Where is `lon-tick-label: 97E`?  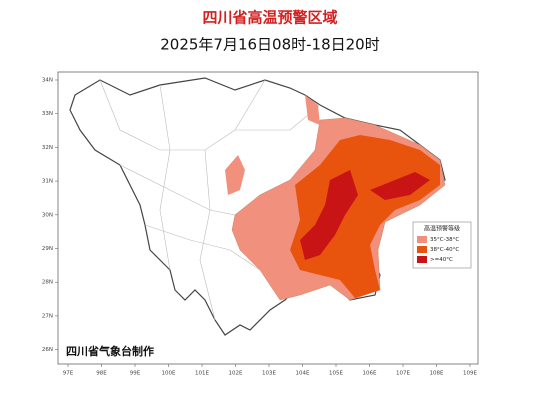
lon-tick-label: 97E is located at coordinates (68, 374).